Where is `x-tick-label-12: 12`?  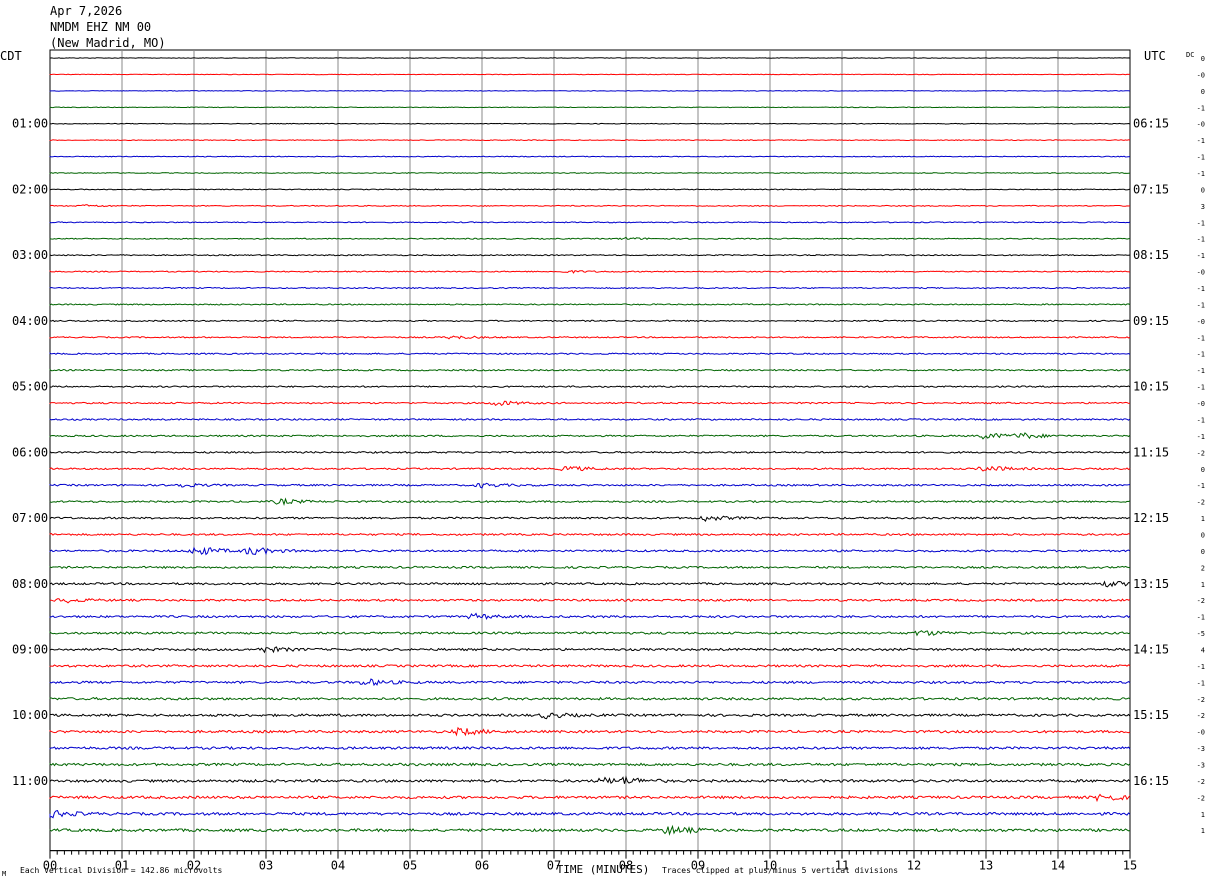
x-tick-label-12: 12 is located at coordinates (914, 866).